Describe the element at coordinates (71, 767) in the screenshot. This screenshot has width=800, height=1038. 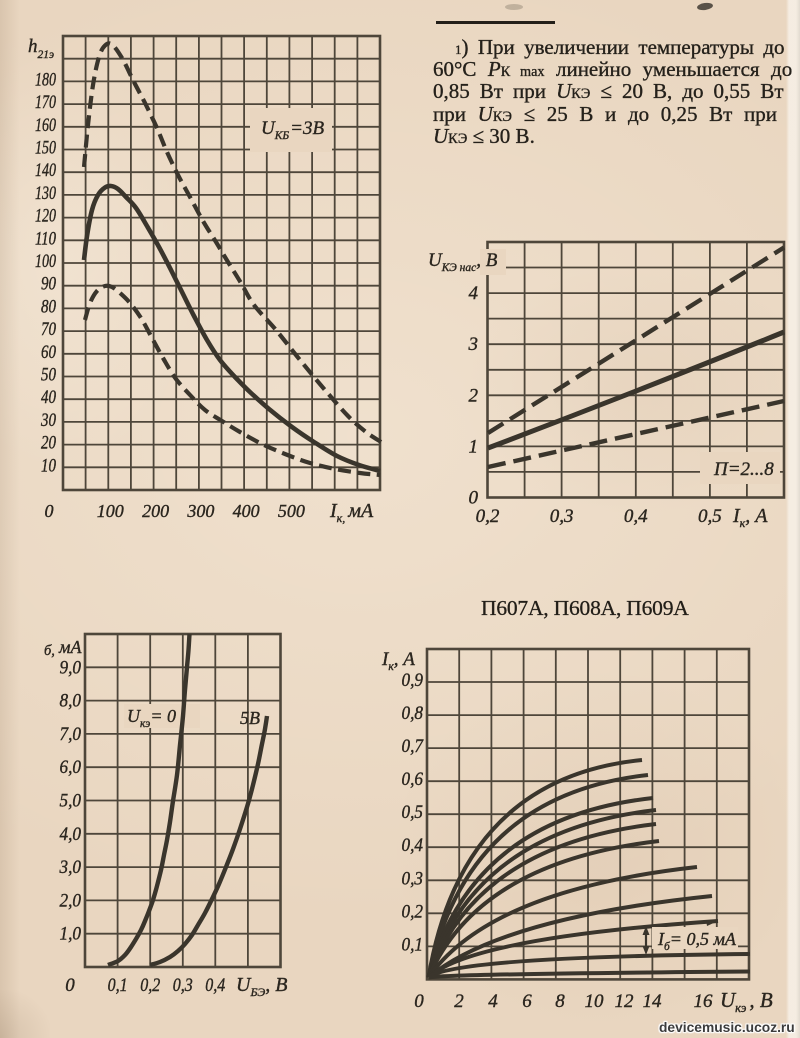
I see `svg-text: 6,0` at that location.